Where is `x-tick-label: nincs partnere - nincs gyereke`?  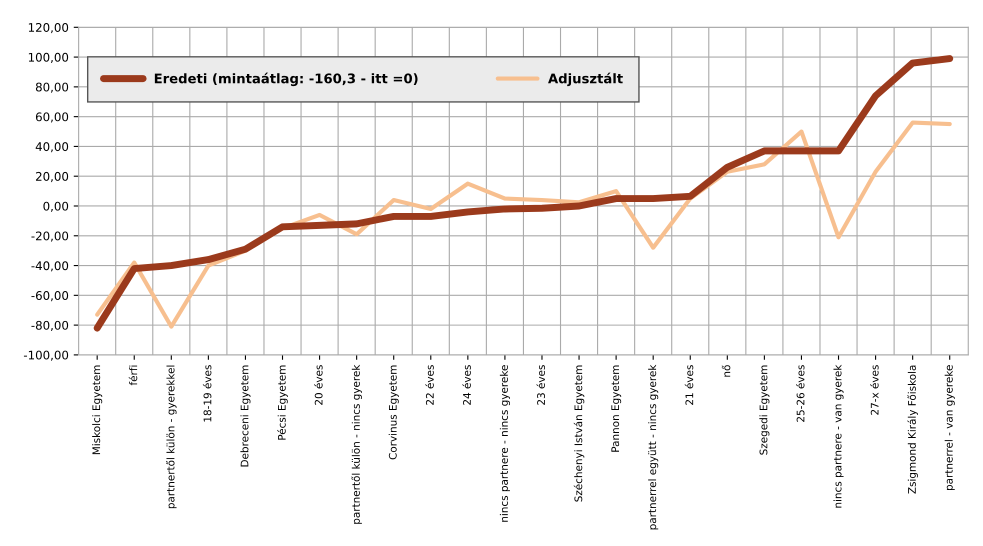 x-tick-label: nincs partnere - nincs gyereke is located at coordinates (505, 443).